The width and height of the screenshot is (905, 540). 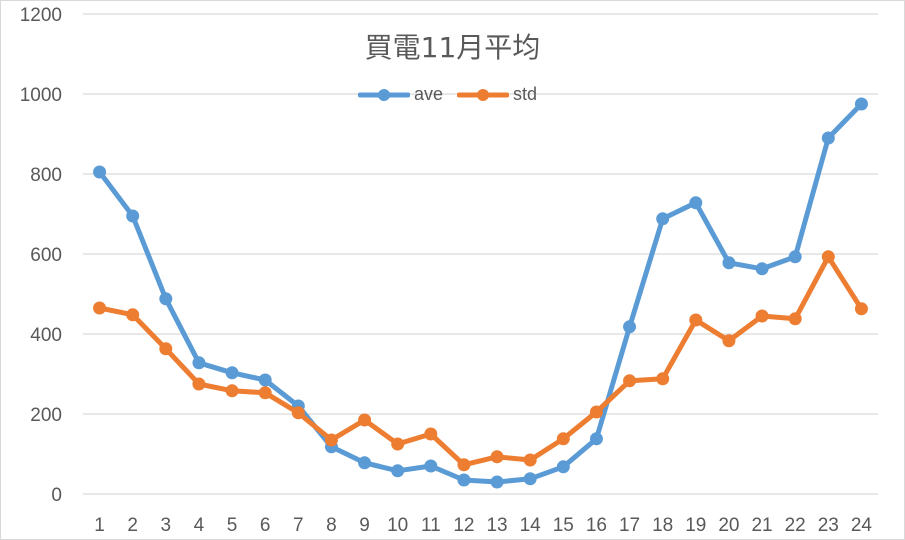 I want to click on legend-item-std: std, so click(x=497, y=94).